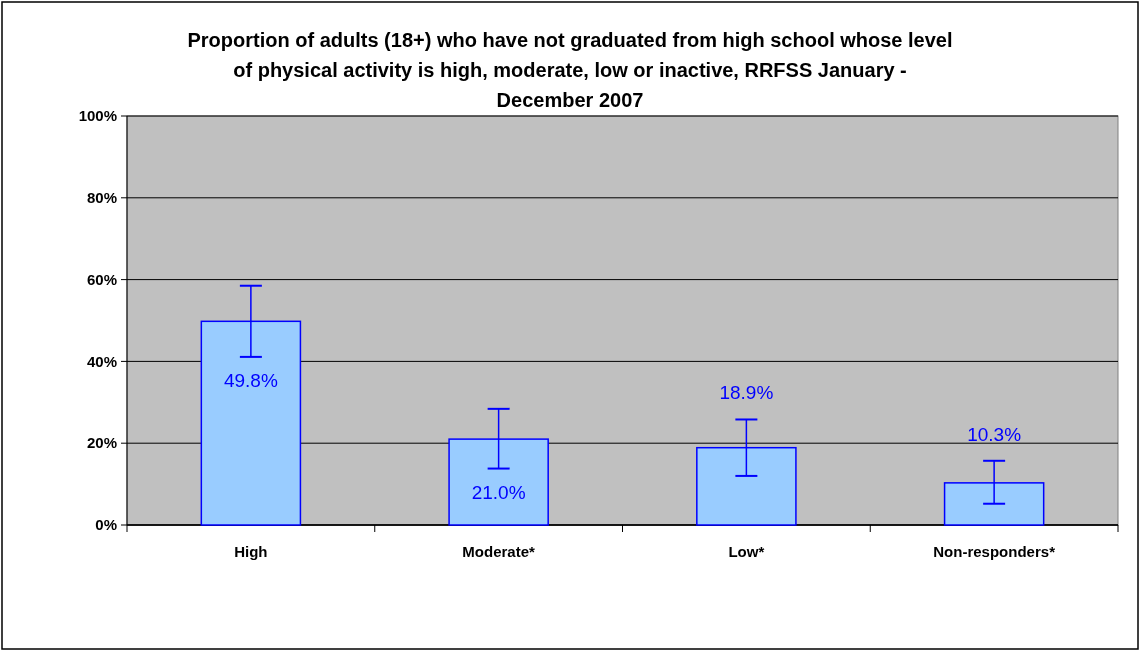 This screenshot has width=1142, height=651. What do you see at coordinates (746, 393) in the screenshot?
I see `data-label: 18.9%` at bounding box center [746, 393].